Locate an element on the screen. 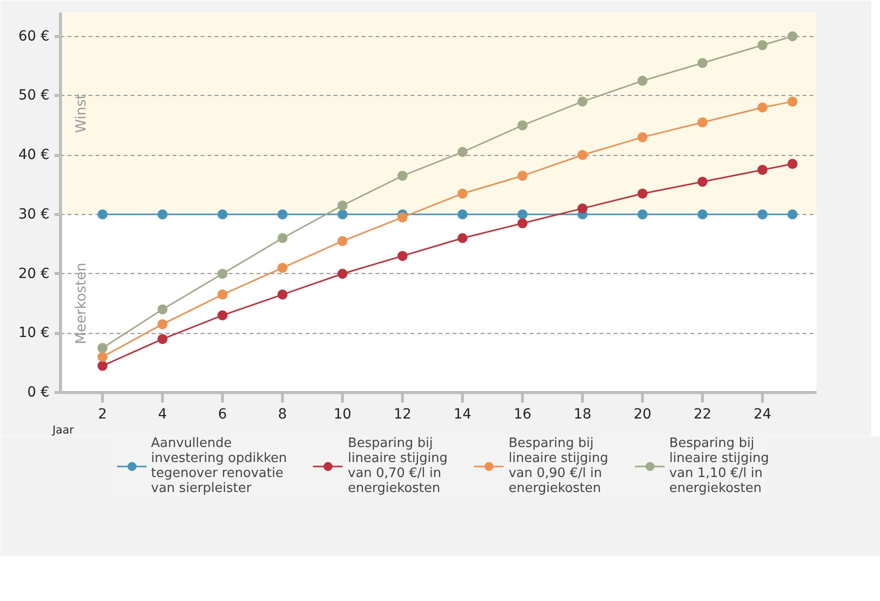 The width and height of the screenshot is (880, 601). x-tick-label: 2 is located at coordinates (102, 414).